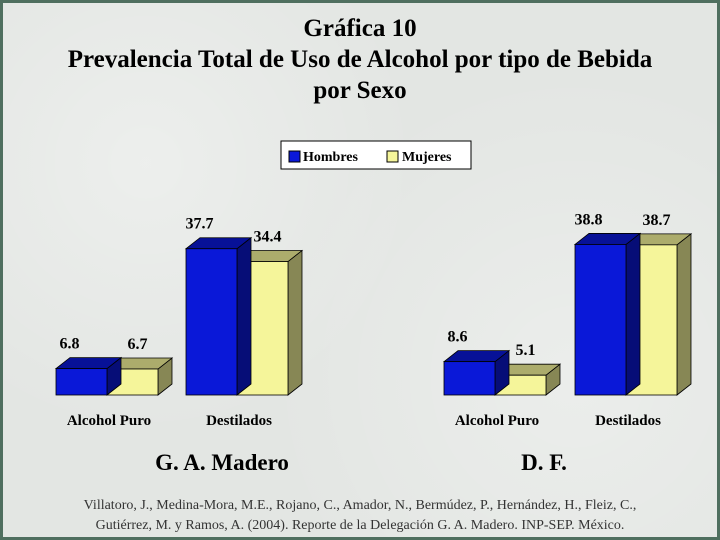 The height and width of the screenshot is (540, 720). What do you see at coordinates (294, 156) in the screenshot?
I see `legend-swatch-hombres` at bounding box center [294, 156].